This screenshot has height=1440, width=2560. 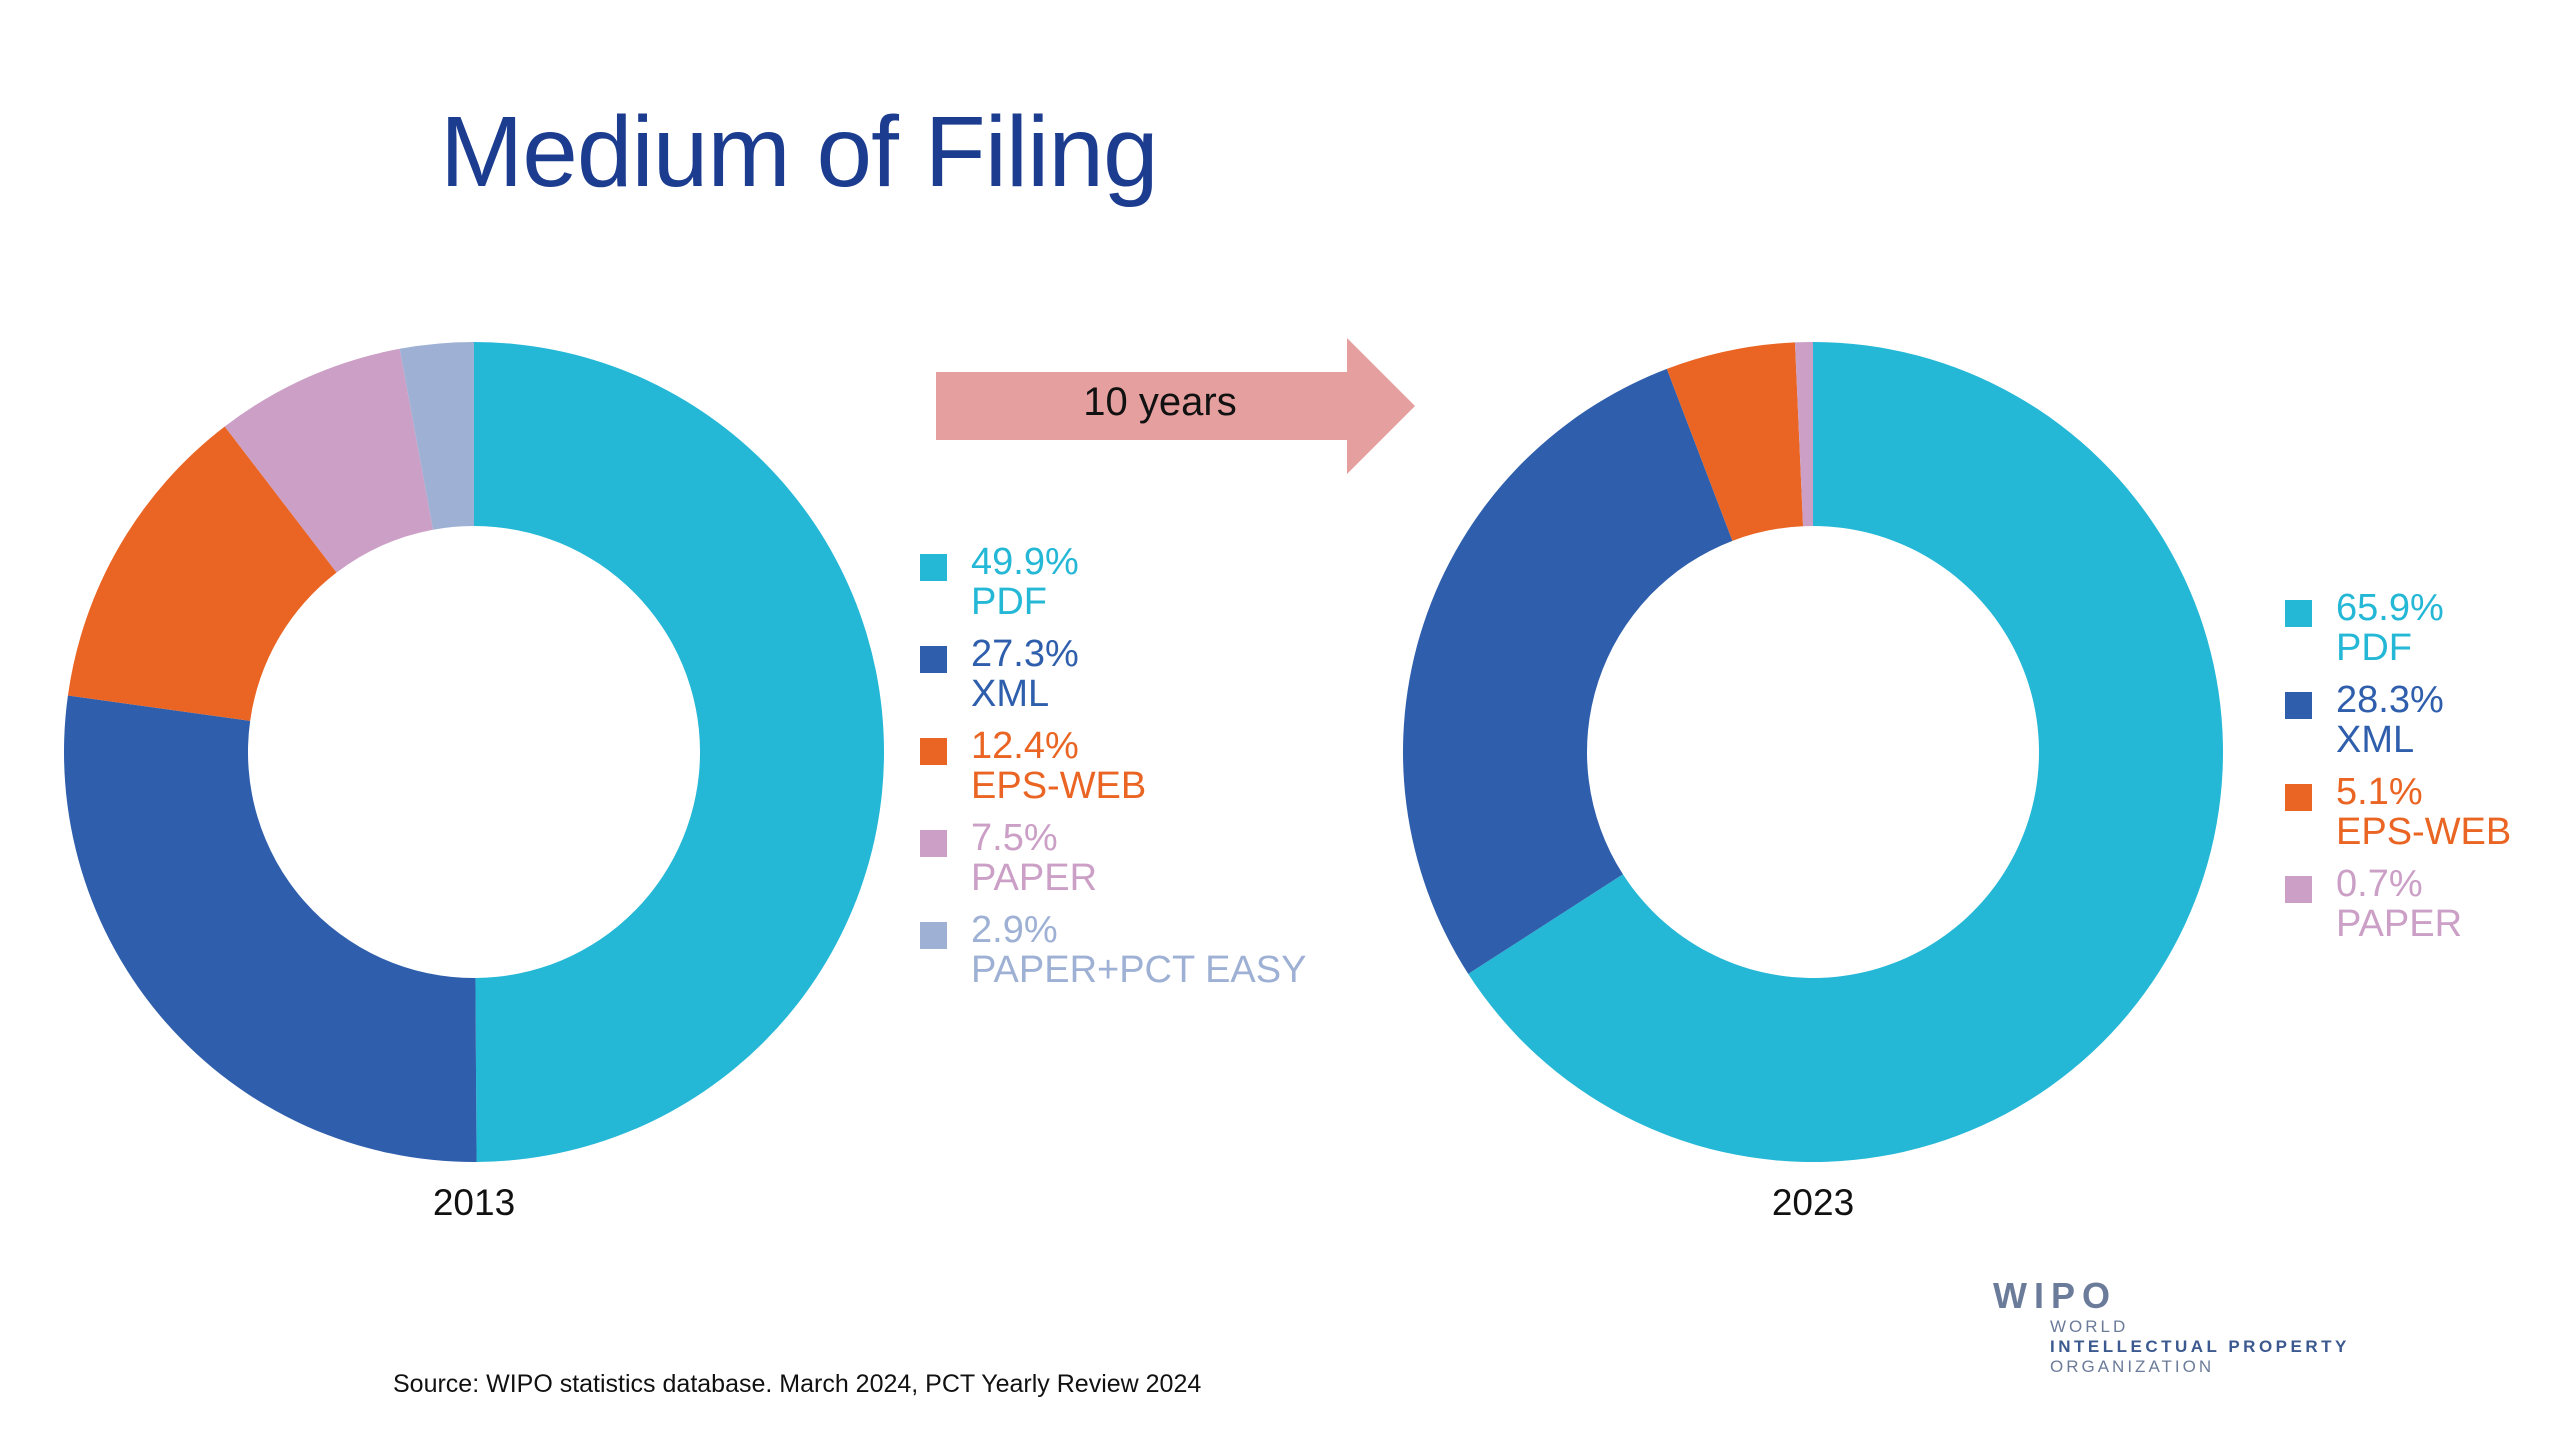 I want to click on slice-2013-pdf, so click(x=679, y=752).